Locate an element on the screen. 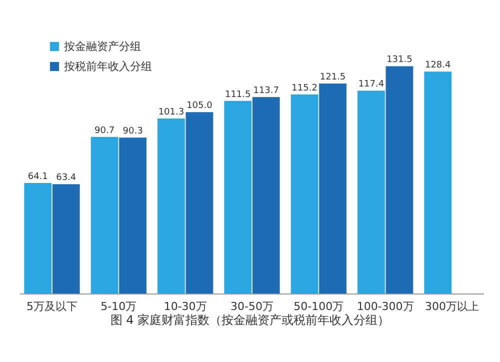 The height and width of the screenshot is (362, 500). data-label: 113.7 is located at coordinates (266, 91).